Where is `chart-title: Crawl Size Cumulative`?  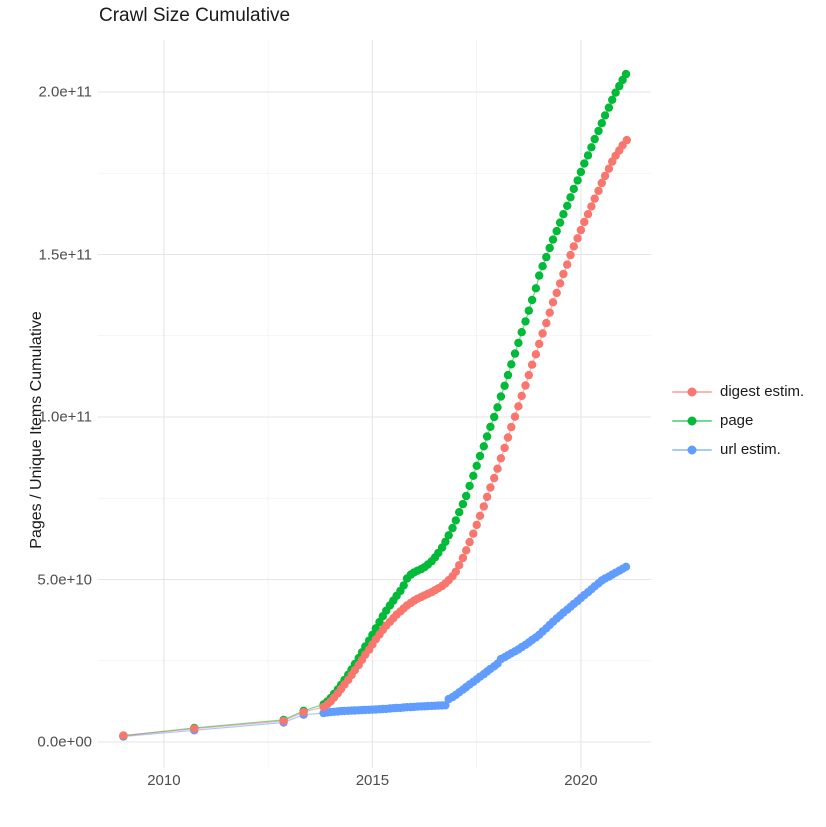
chart-title: Crawl Size Cumulative is located at coordinates (195, 15).